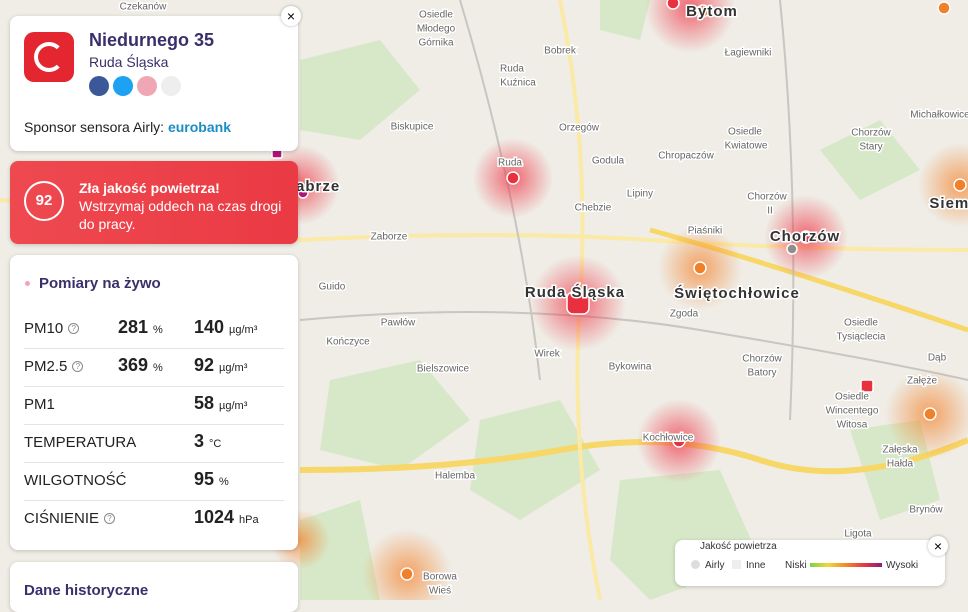  Describe the element at coordinates (154, 405) in the screenshot. I see `measurement-row: PM1 58 µg/m³` at that location.